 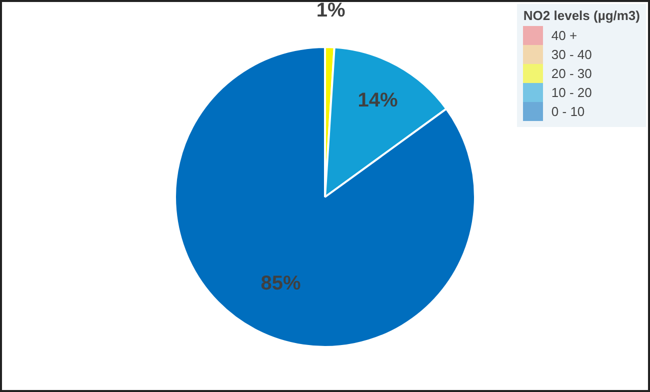 What do you see at coordinates (571, 54) in the screenshot?
I see `legend-label: 30 - 40` at bounding box center [571, 54].